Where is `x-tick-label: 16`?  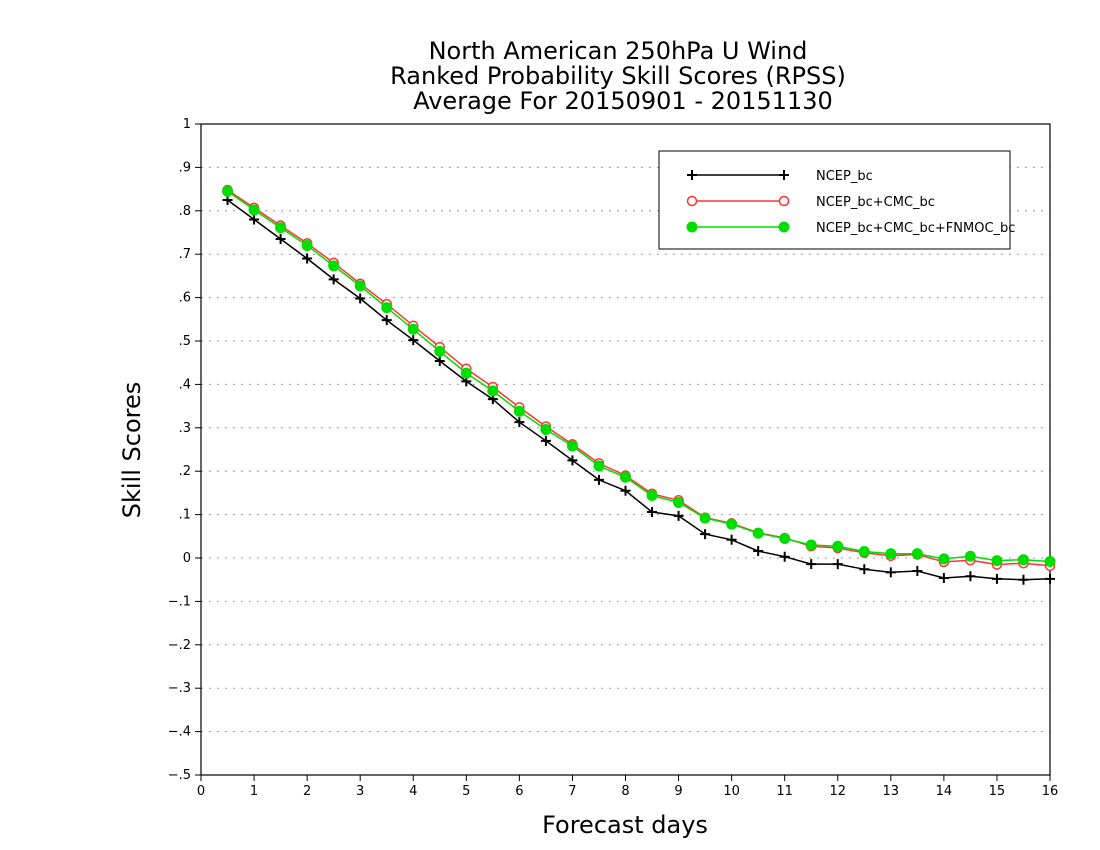 x-tick-label: 16 is located at coordinates (1050, 791).